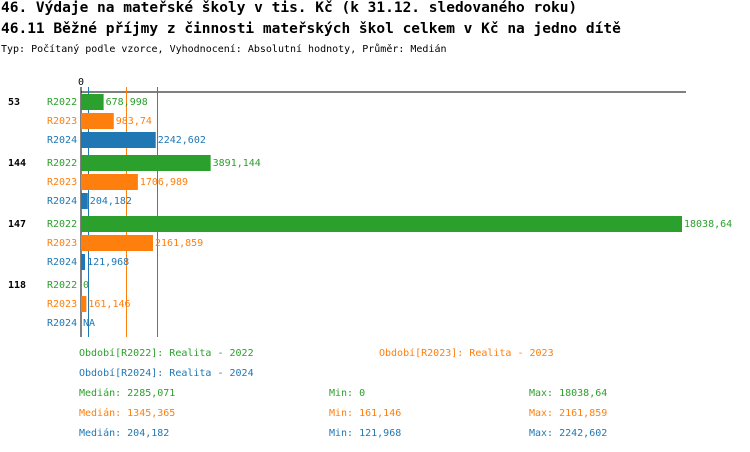  I want to click on data-label: 161,146, so click(109, 304).